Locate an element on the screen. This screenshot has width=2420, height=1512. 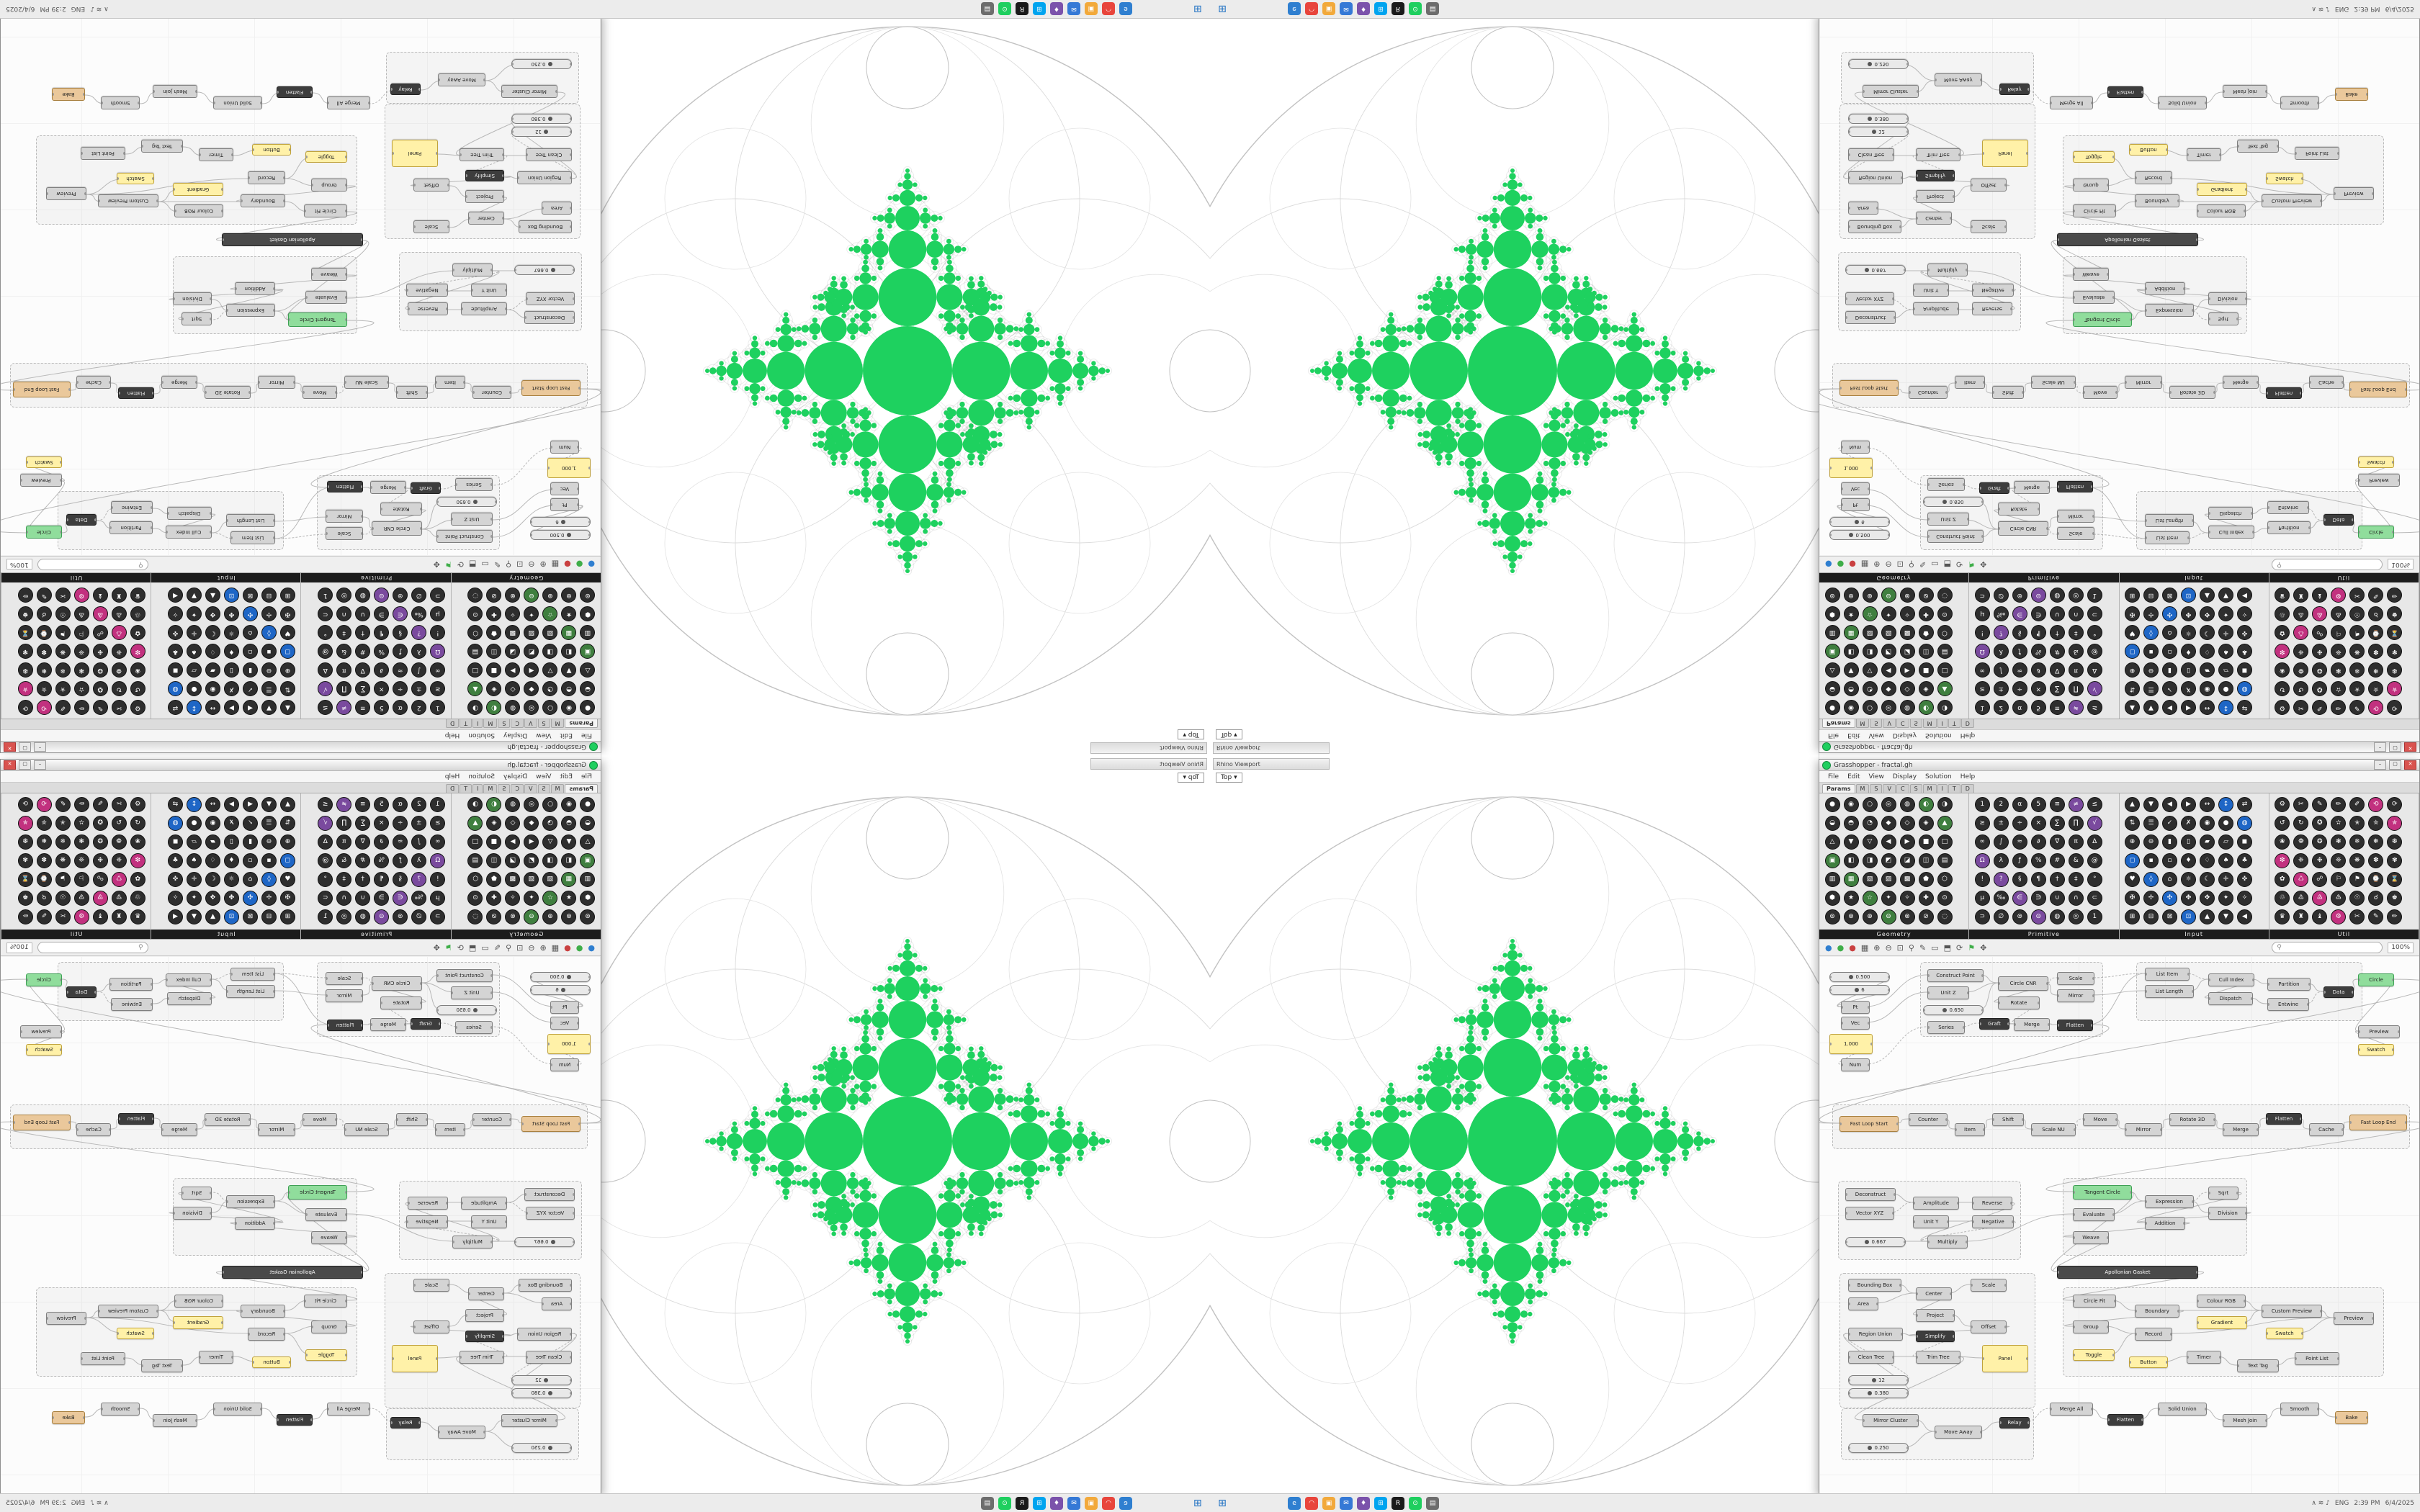
toolbar-icon-5: ⊖ is located at coordinates (531, 564).